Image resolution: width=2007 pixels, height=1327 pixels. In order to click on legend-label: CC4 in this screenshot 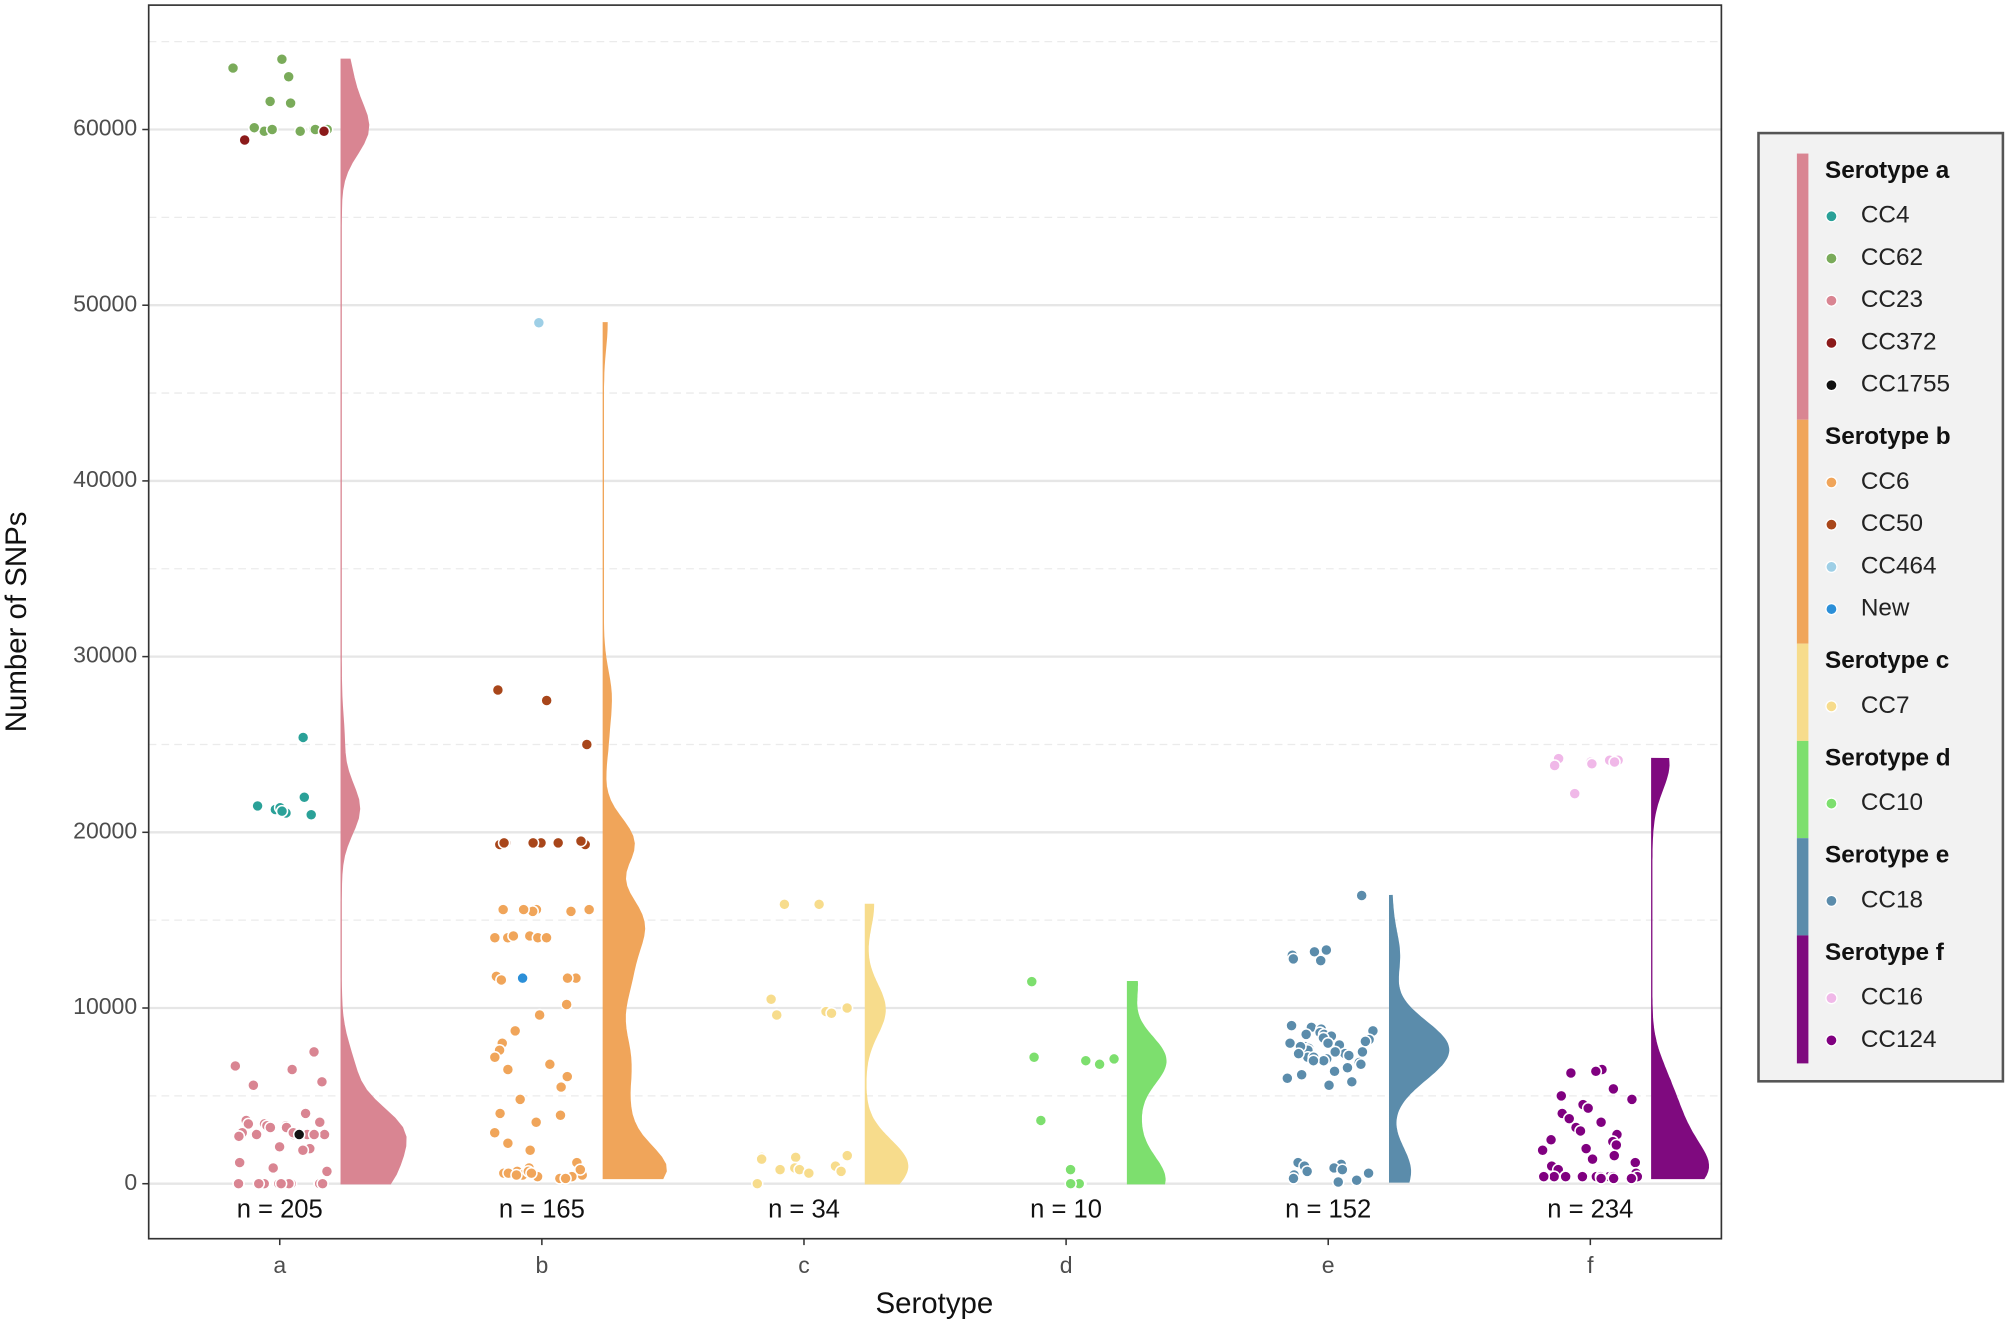, I will do `click(1885, 215)`.